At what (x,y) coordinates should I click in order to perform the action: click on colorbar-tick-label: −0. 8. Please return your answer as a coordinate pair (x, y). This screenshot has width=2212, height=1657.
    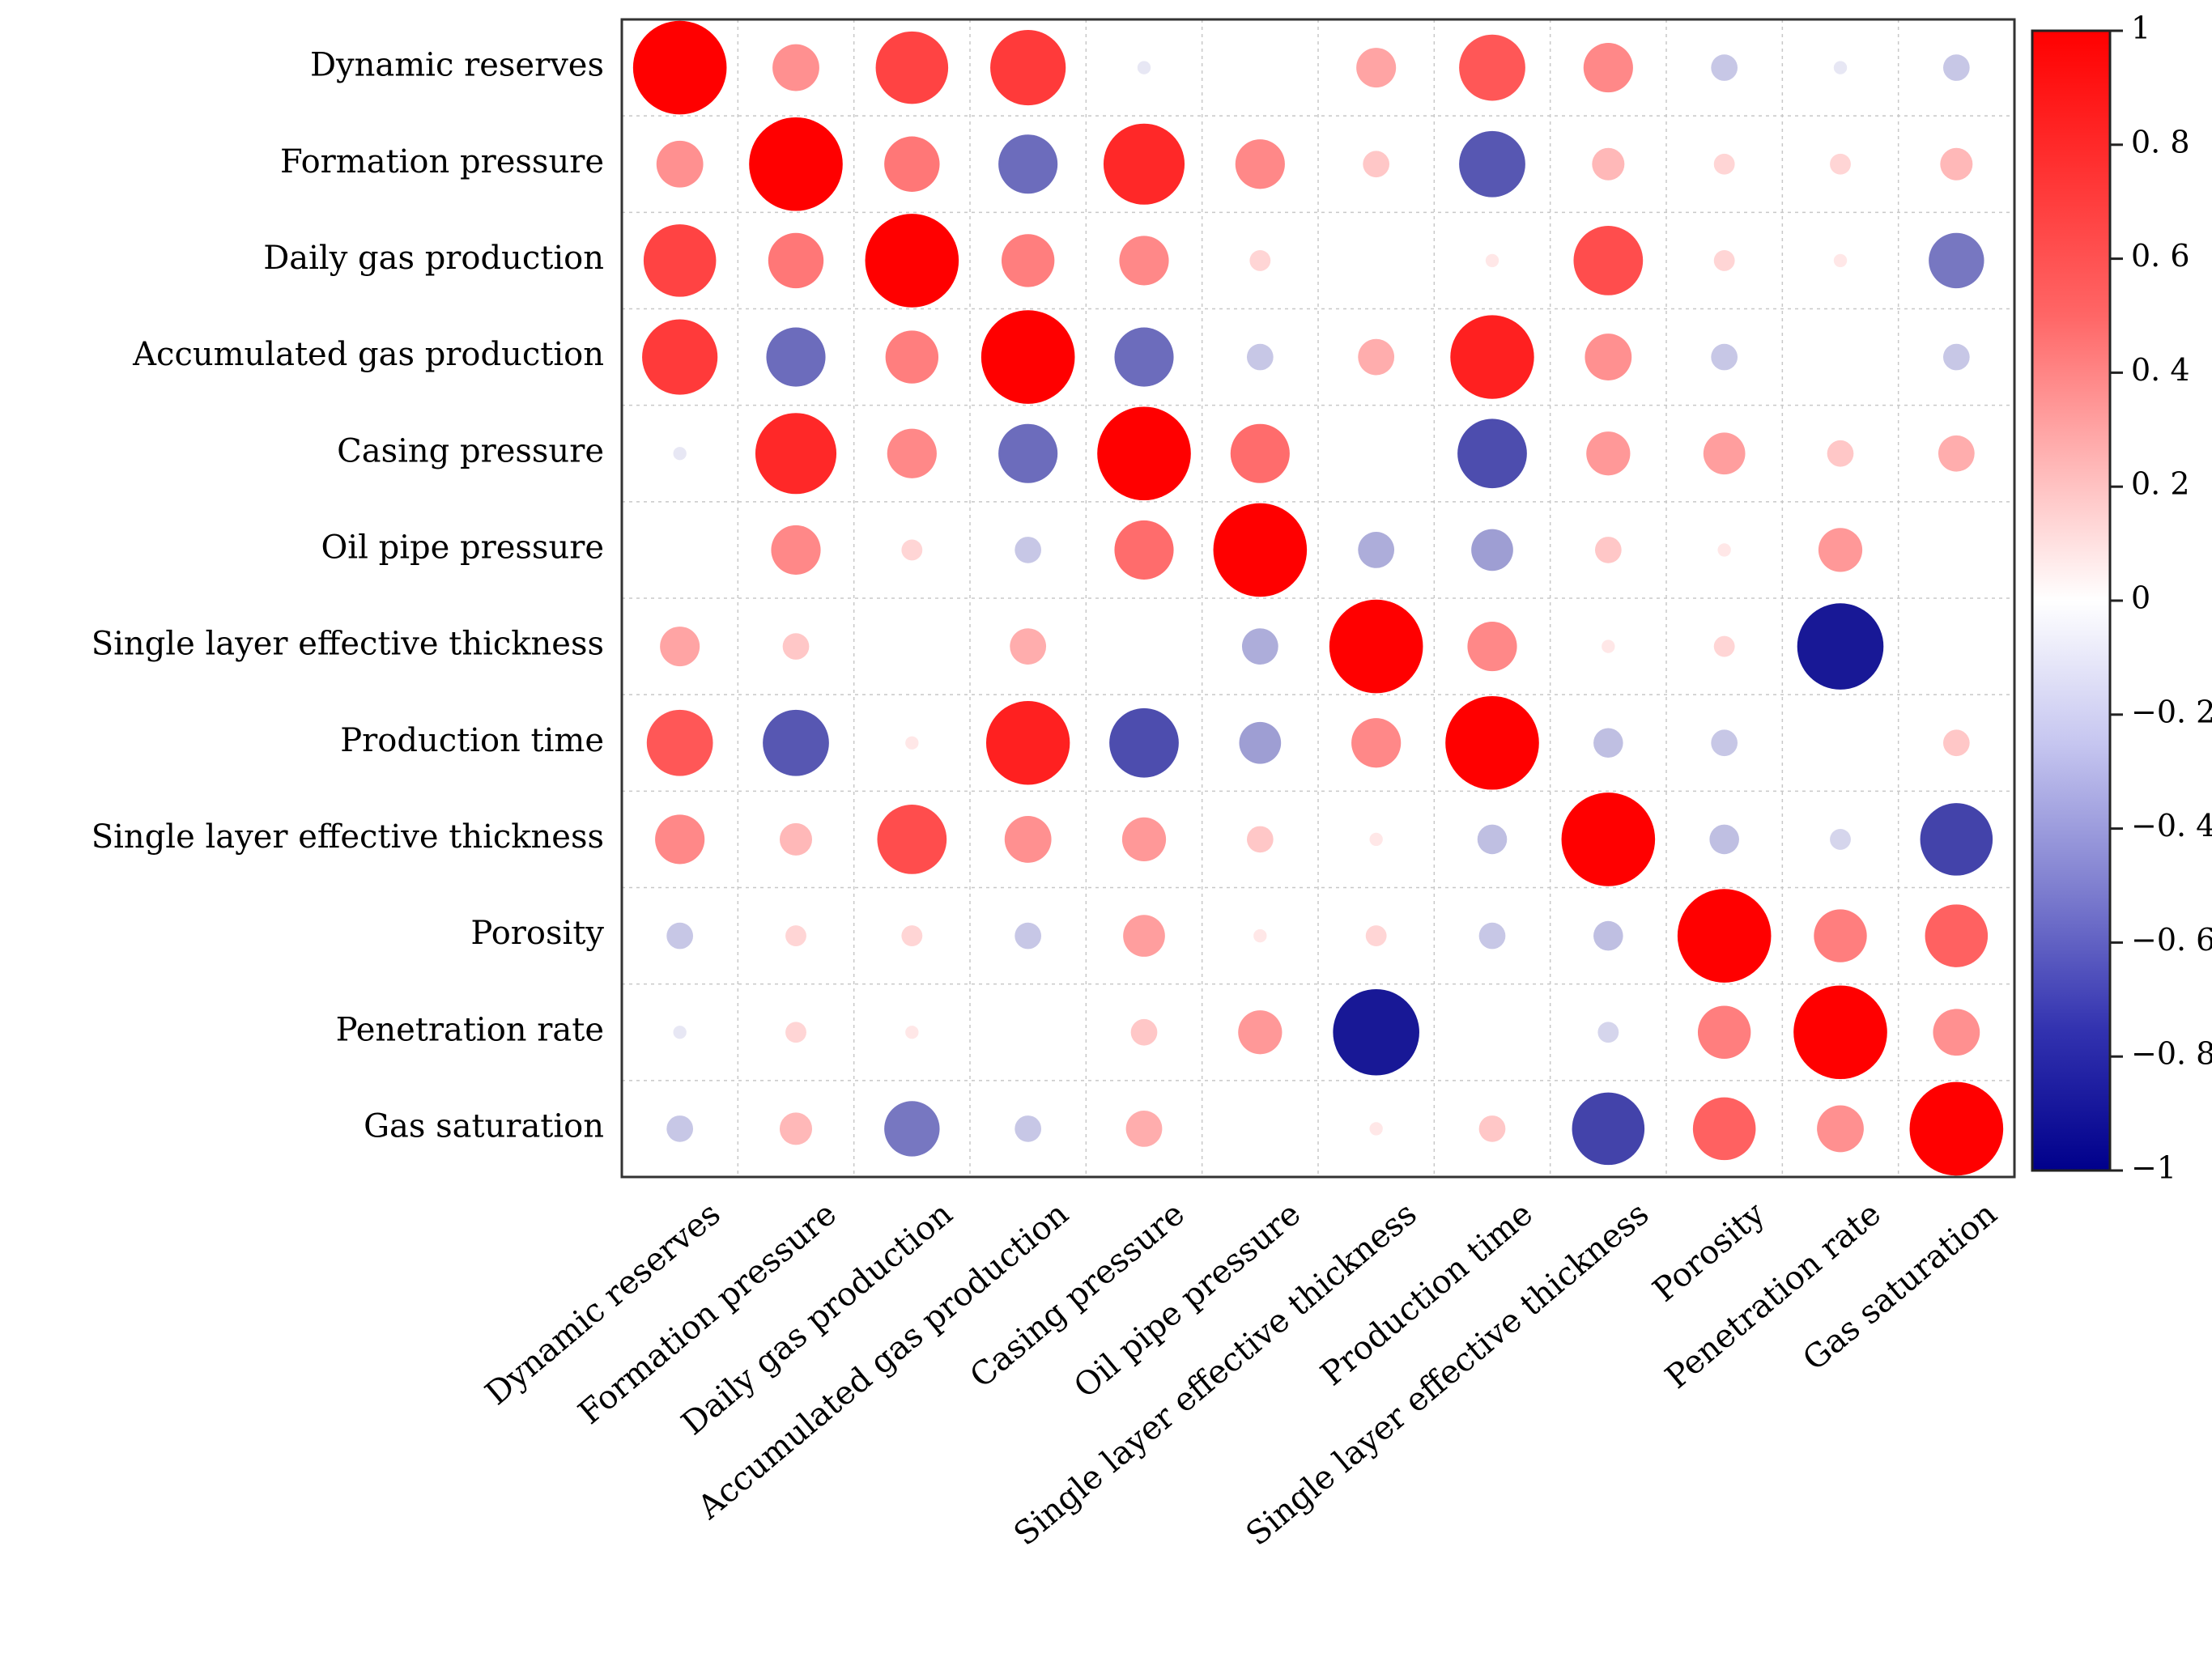
    Looking at the image, I should click on (2171, 1054).